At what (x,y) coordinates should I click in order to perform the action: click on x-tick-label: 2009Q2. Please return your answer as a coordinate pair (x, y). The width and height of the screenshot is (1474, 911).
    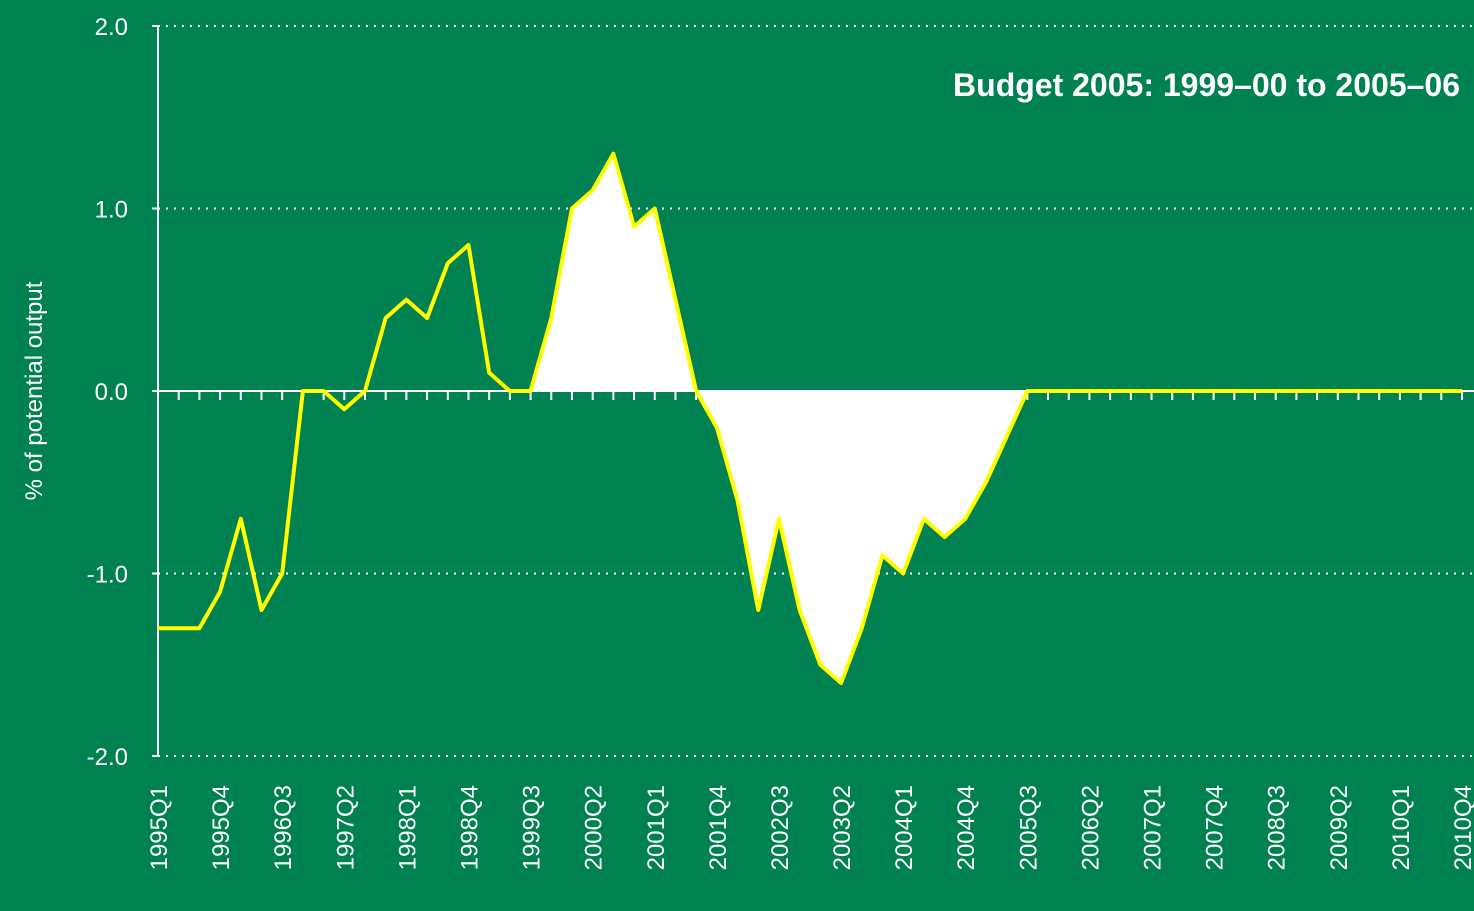
    Looking at the image, I should click on (1339, 827).